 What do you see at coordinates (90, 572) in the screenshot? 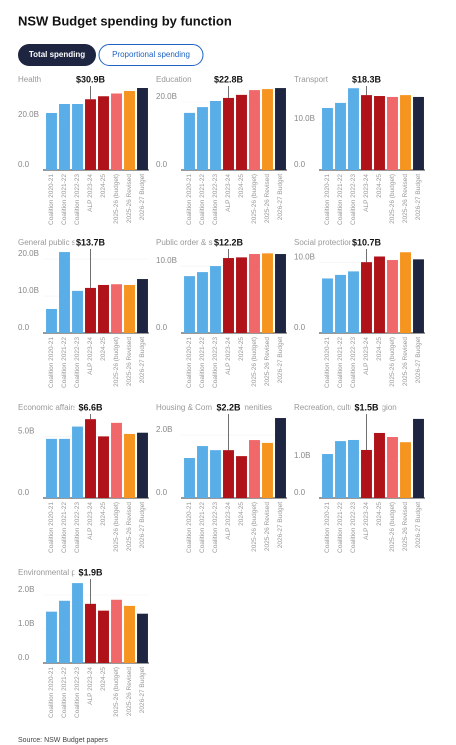
I see `annotation: $1.9B` at bounding box center [90, 572].